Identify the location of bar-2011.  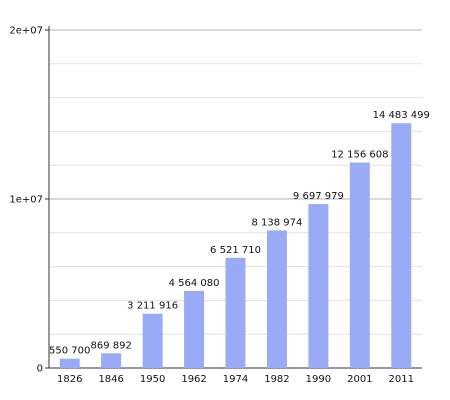
(401, 245).